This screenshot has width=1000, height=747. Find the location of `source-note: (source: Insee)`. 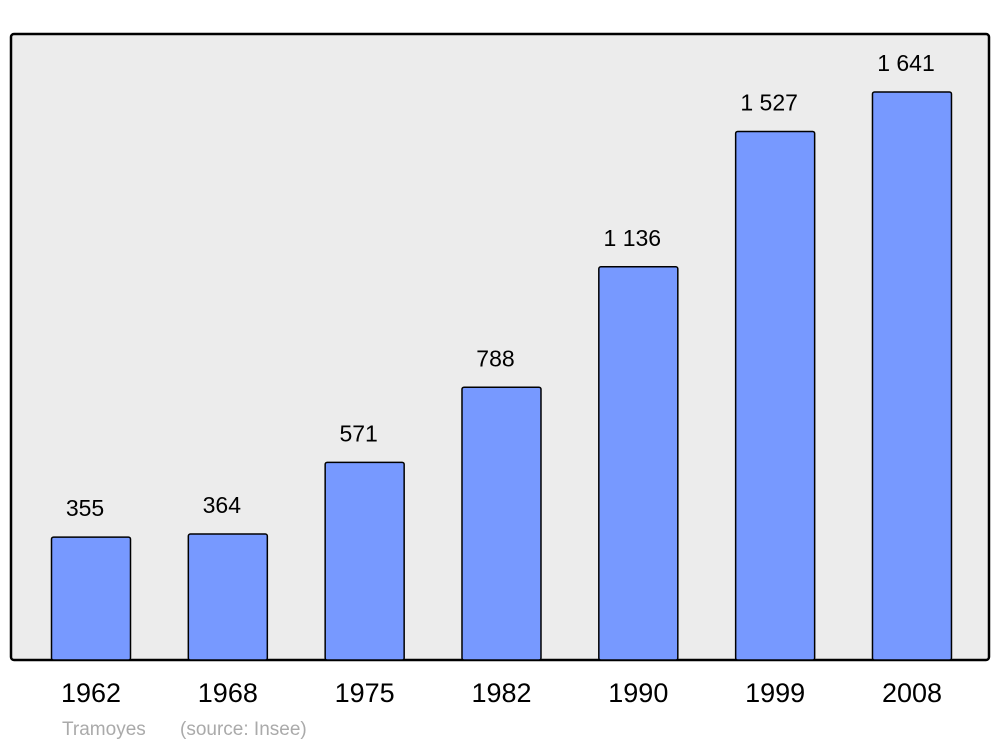

source-note: (source: Insee) is located at coordinates (243, 729).